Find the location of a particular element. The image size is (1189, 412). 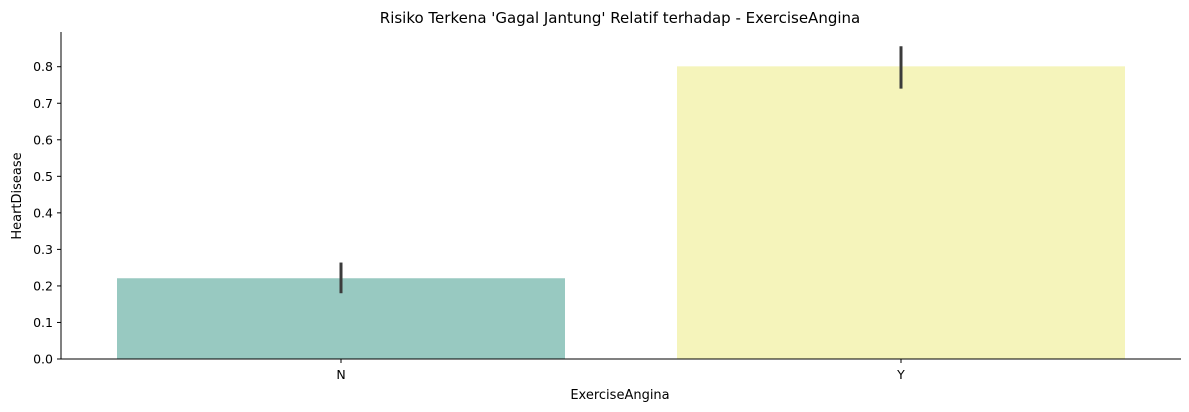

y-ticks-group: 0.0 0.1 0.2 0.3 0.4 0.5 0.6 0.7 0.8 is located at coordinates (47, 213).